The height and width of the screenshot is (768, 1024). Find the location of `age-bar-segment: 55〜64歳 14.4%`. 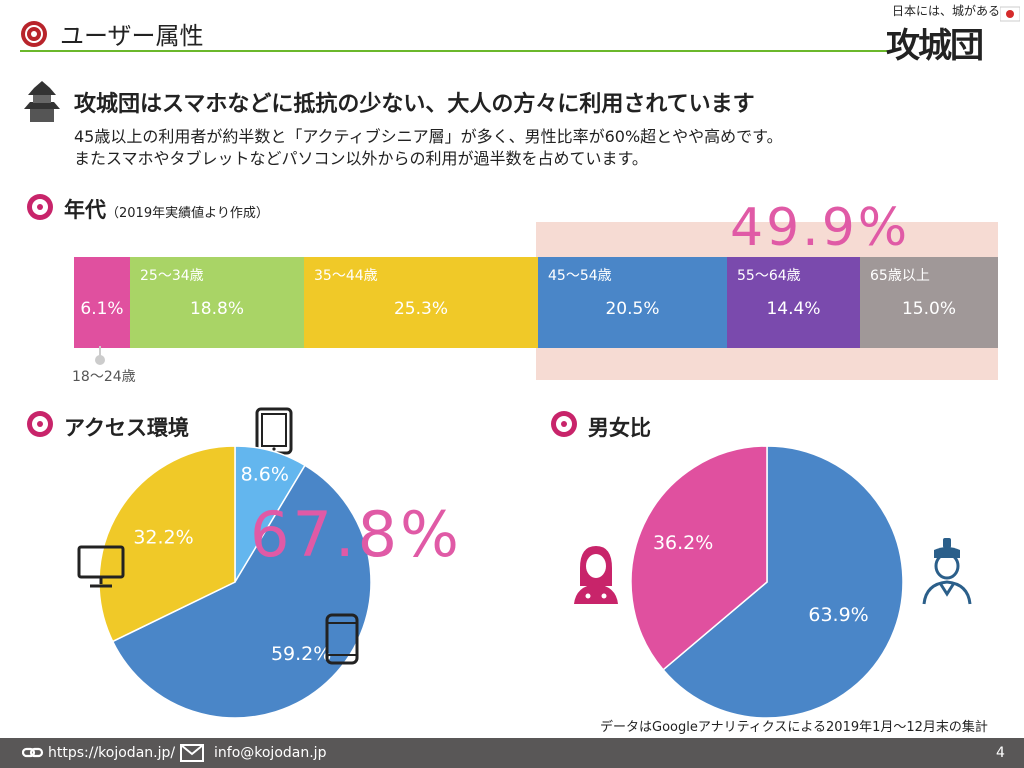

age-bar-segment: 55〜64歳 14.4% is located at coordinates (793, 302).